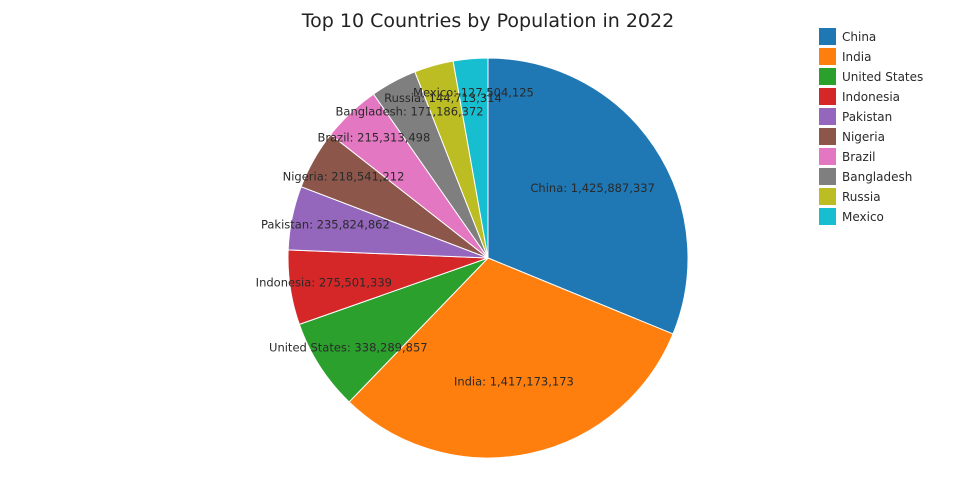 Image resolution: width=960 pixels, height=500 pixels. Describe the element at coordinates (344, 176) in the screenshot. I see `slice-label-nigeria: Nigeria: 218,541,212` at that location.